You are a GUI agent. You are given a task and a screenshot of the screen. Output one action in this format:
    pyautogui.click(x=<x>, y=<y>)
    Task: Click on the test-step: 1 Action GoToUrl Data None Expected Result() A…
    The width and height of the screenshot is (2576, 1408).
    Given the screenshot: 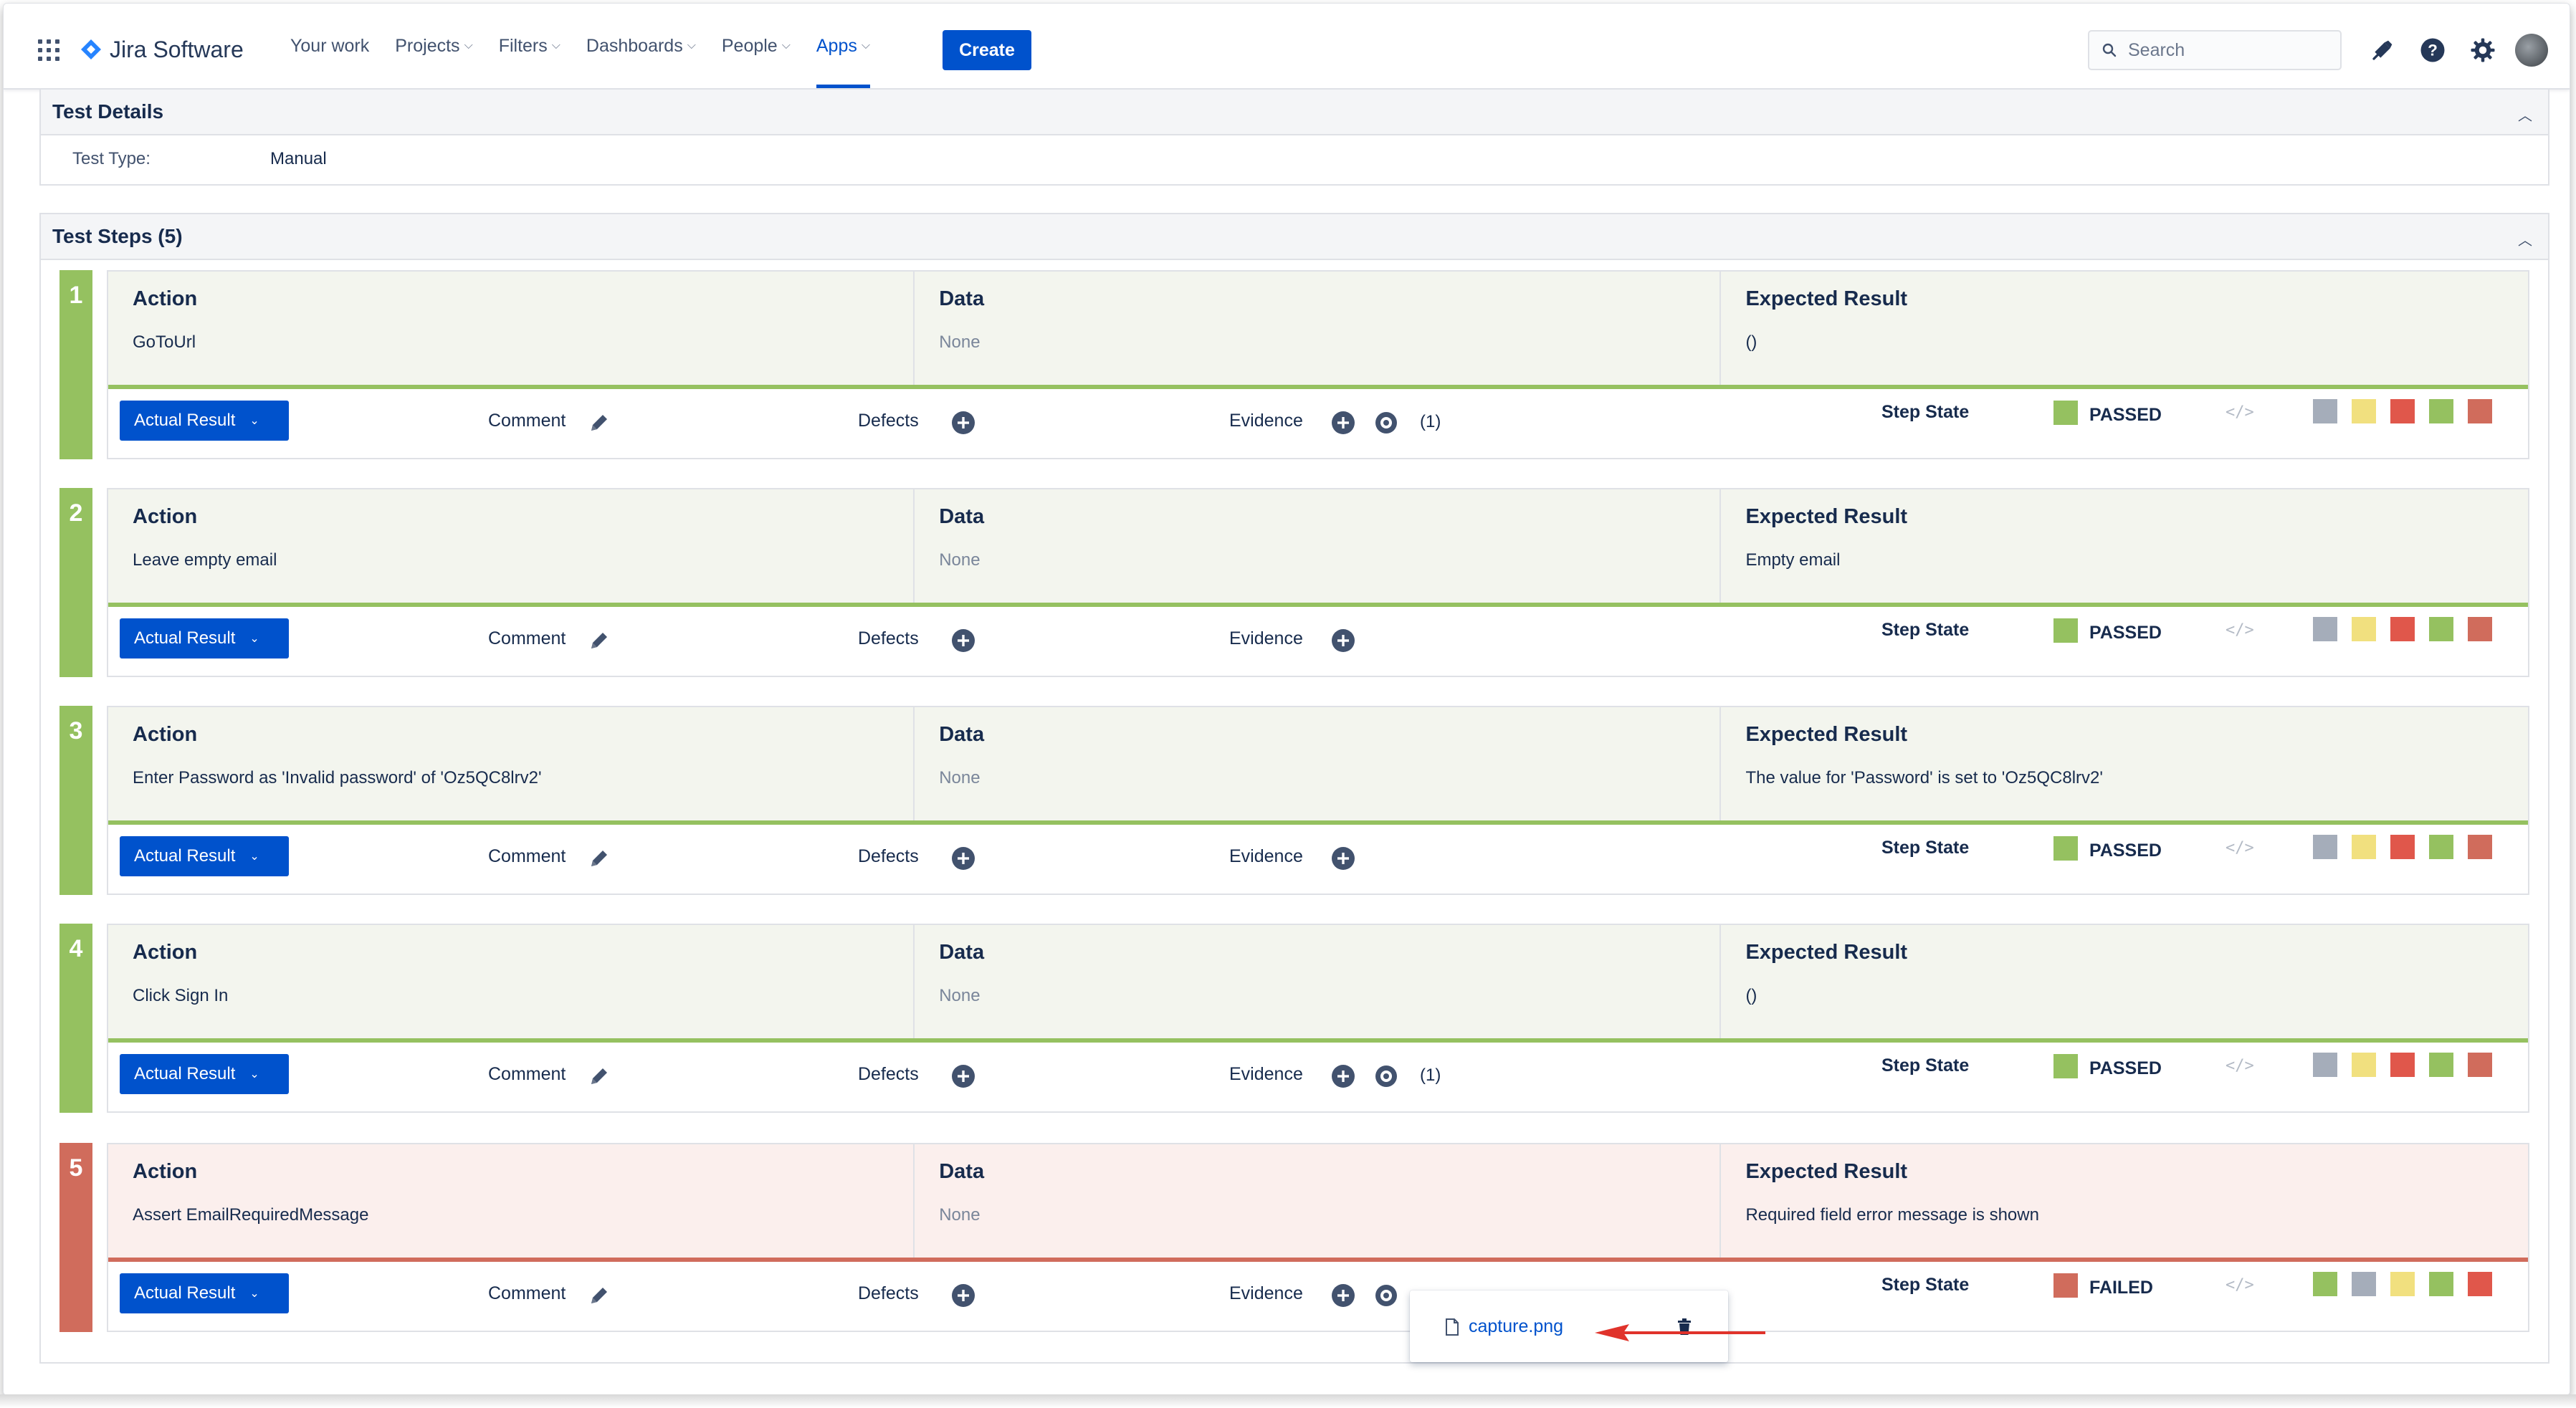 What is the action you would take?
    pyautogui.click(x=1294, y=364)
    